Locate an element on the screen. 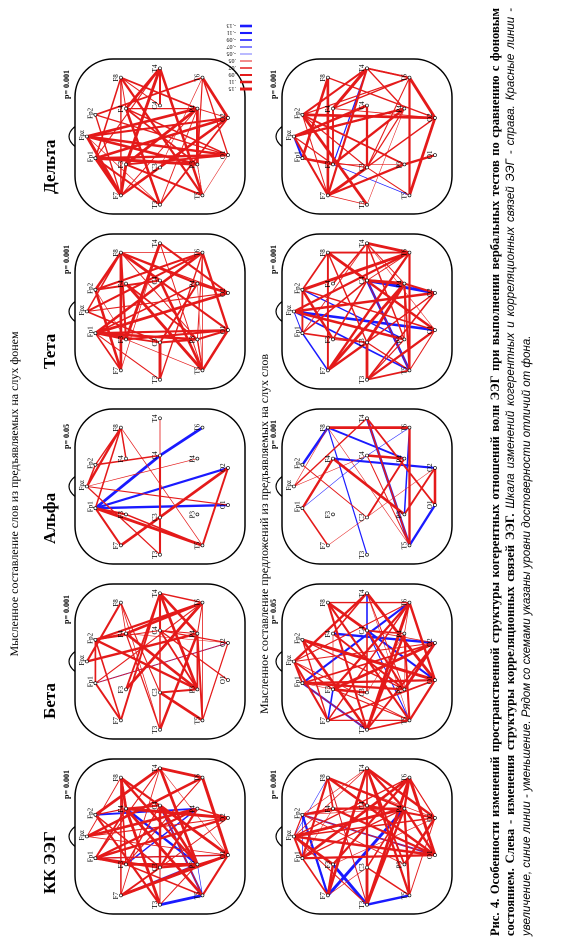  electrode-label: O1 is located at coordinates (430, 854).